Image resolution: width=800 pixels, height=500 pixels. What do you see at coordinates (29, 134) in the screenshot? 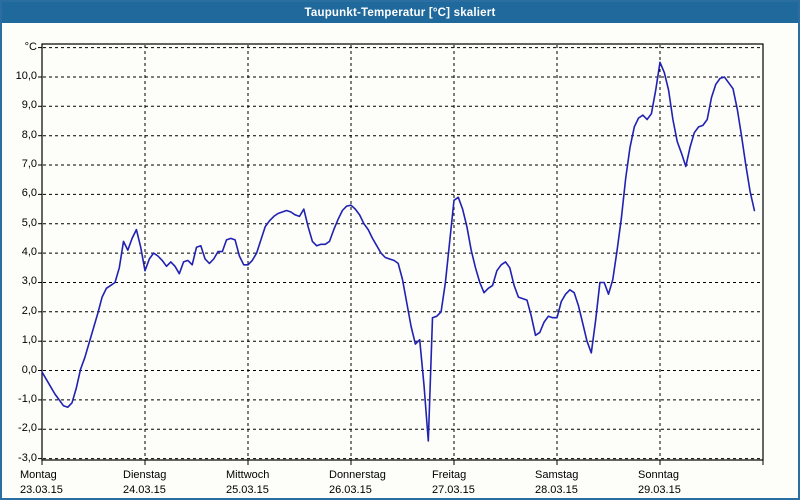
I see `y-axis-label: 8,0` at bounding box center [29, 134].